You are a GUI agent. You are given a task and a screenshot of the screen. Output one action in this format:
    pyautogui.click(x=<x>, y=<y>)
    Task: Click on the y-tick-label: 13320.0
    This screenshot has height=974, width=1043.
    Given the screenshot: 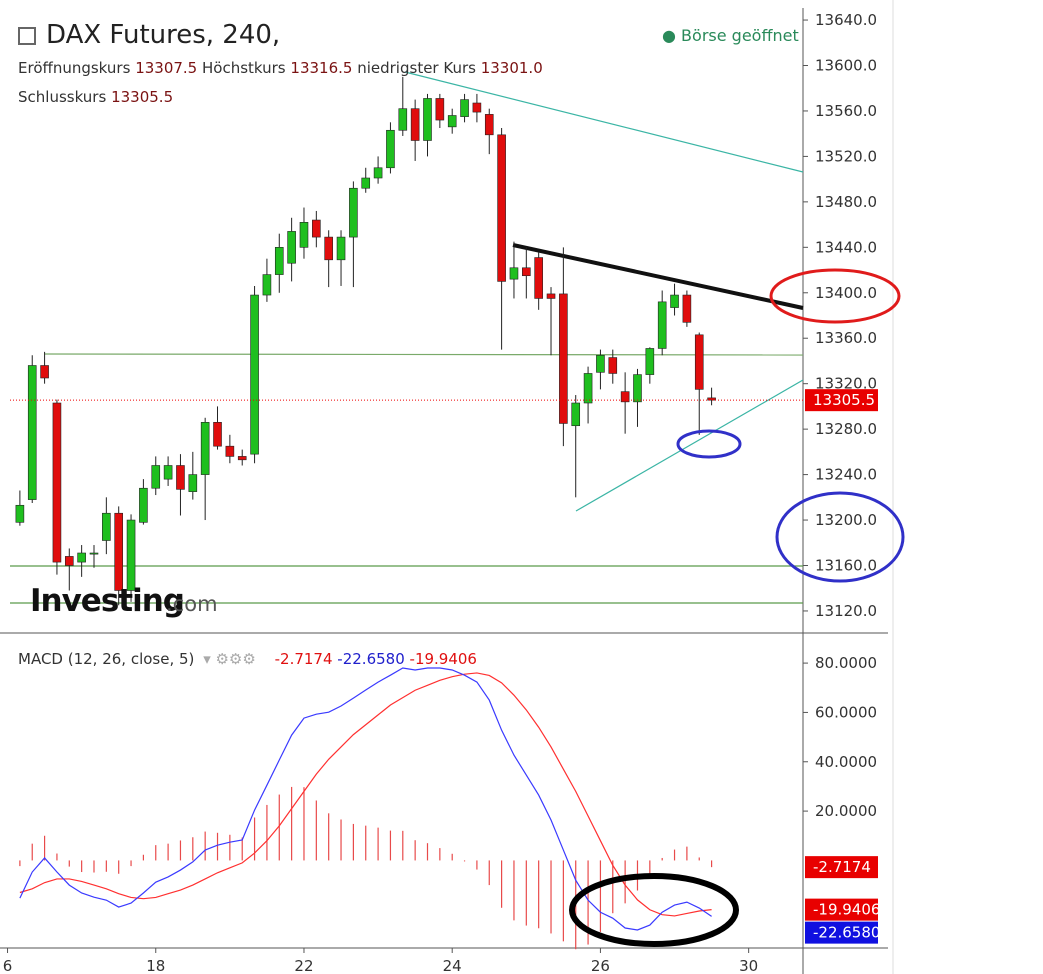 What is the action you would take?
    pyautogui.click(x=846, y=384)
    